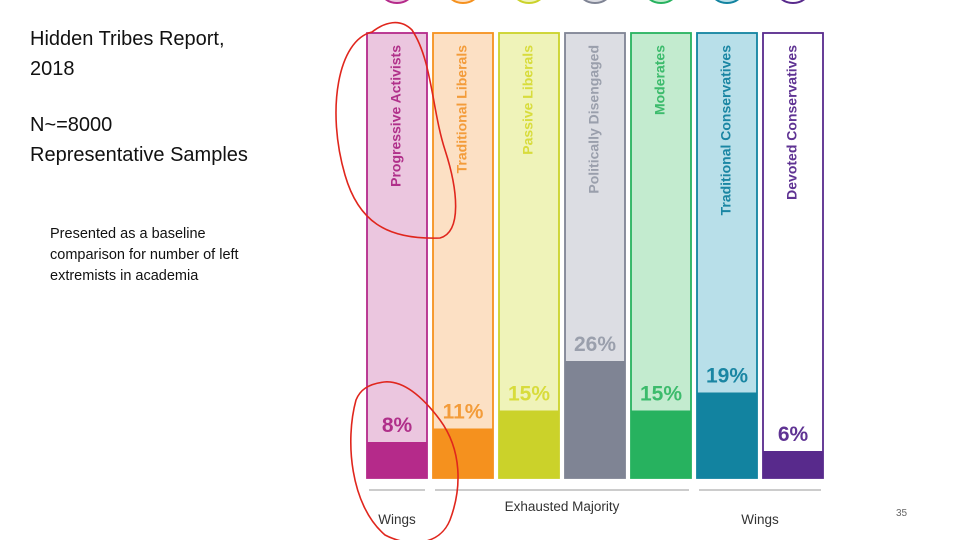 The height and width of the screenshot is (540, 960). What do you see at coordinates (793, 2) in the screenshot?
I see `tribe-emblem-devoted-conservatives` at bounding box center [793, 2].